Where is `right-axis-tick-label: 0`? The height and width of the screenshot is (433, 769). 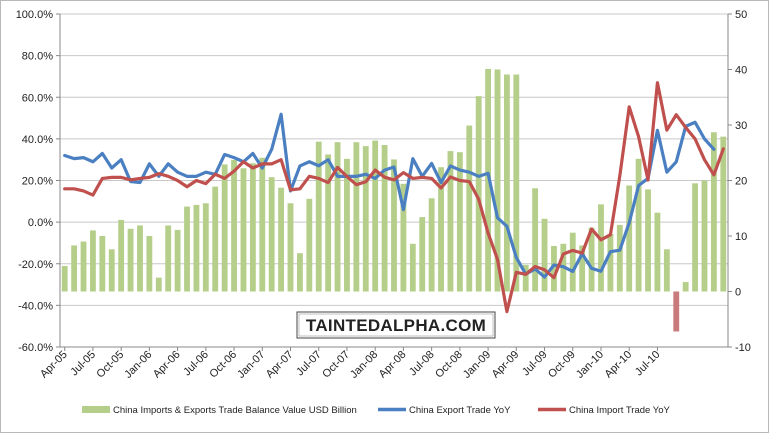 right-axis-tick-label: 0 is located at coordinates (738, 293).